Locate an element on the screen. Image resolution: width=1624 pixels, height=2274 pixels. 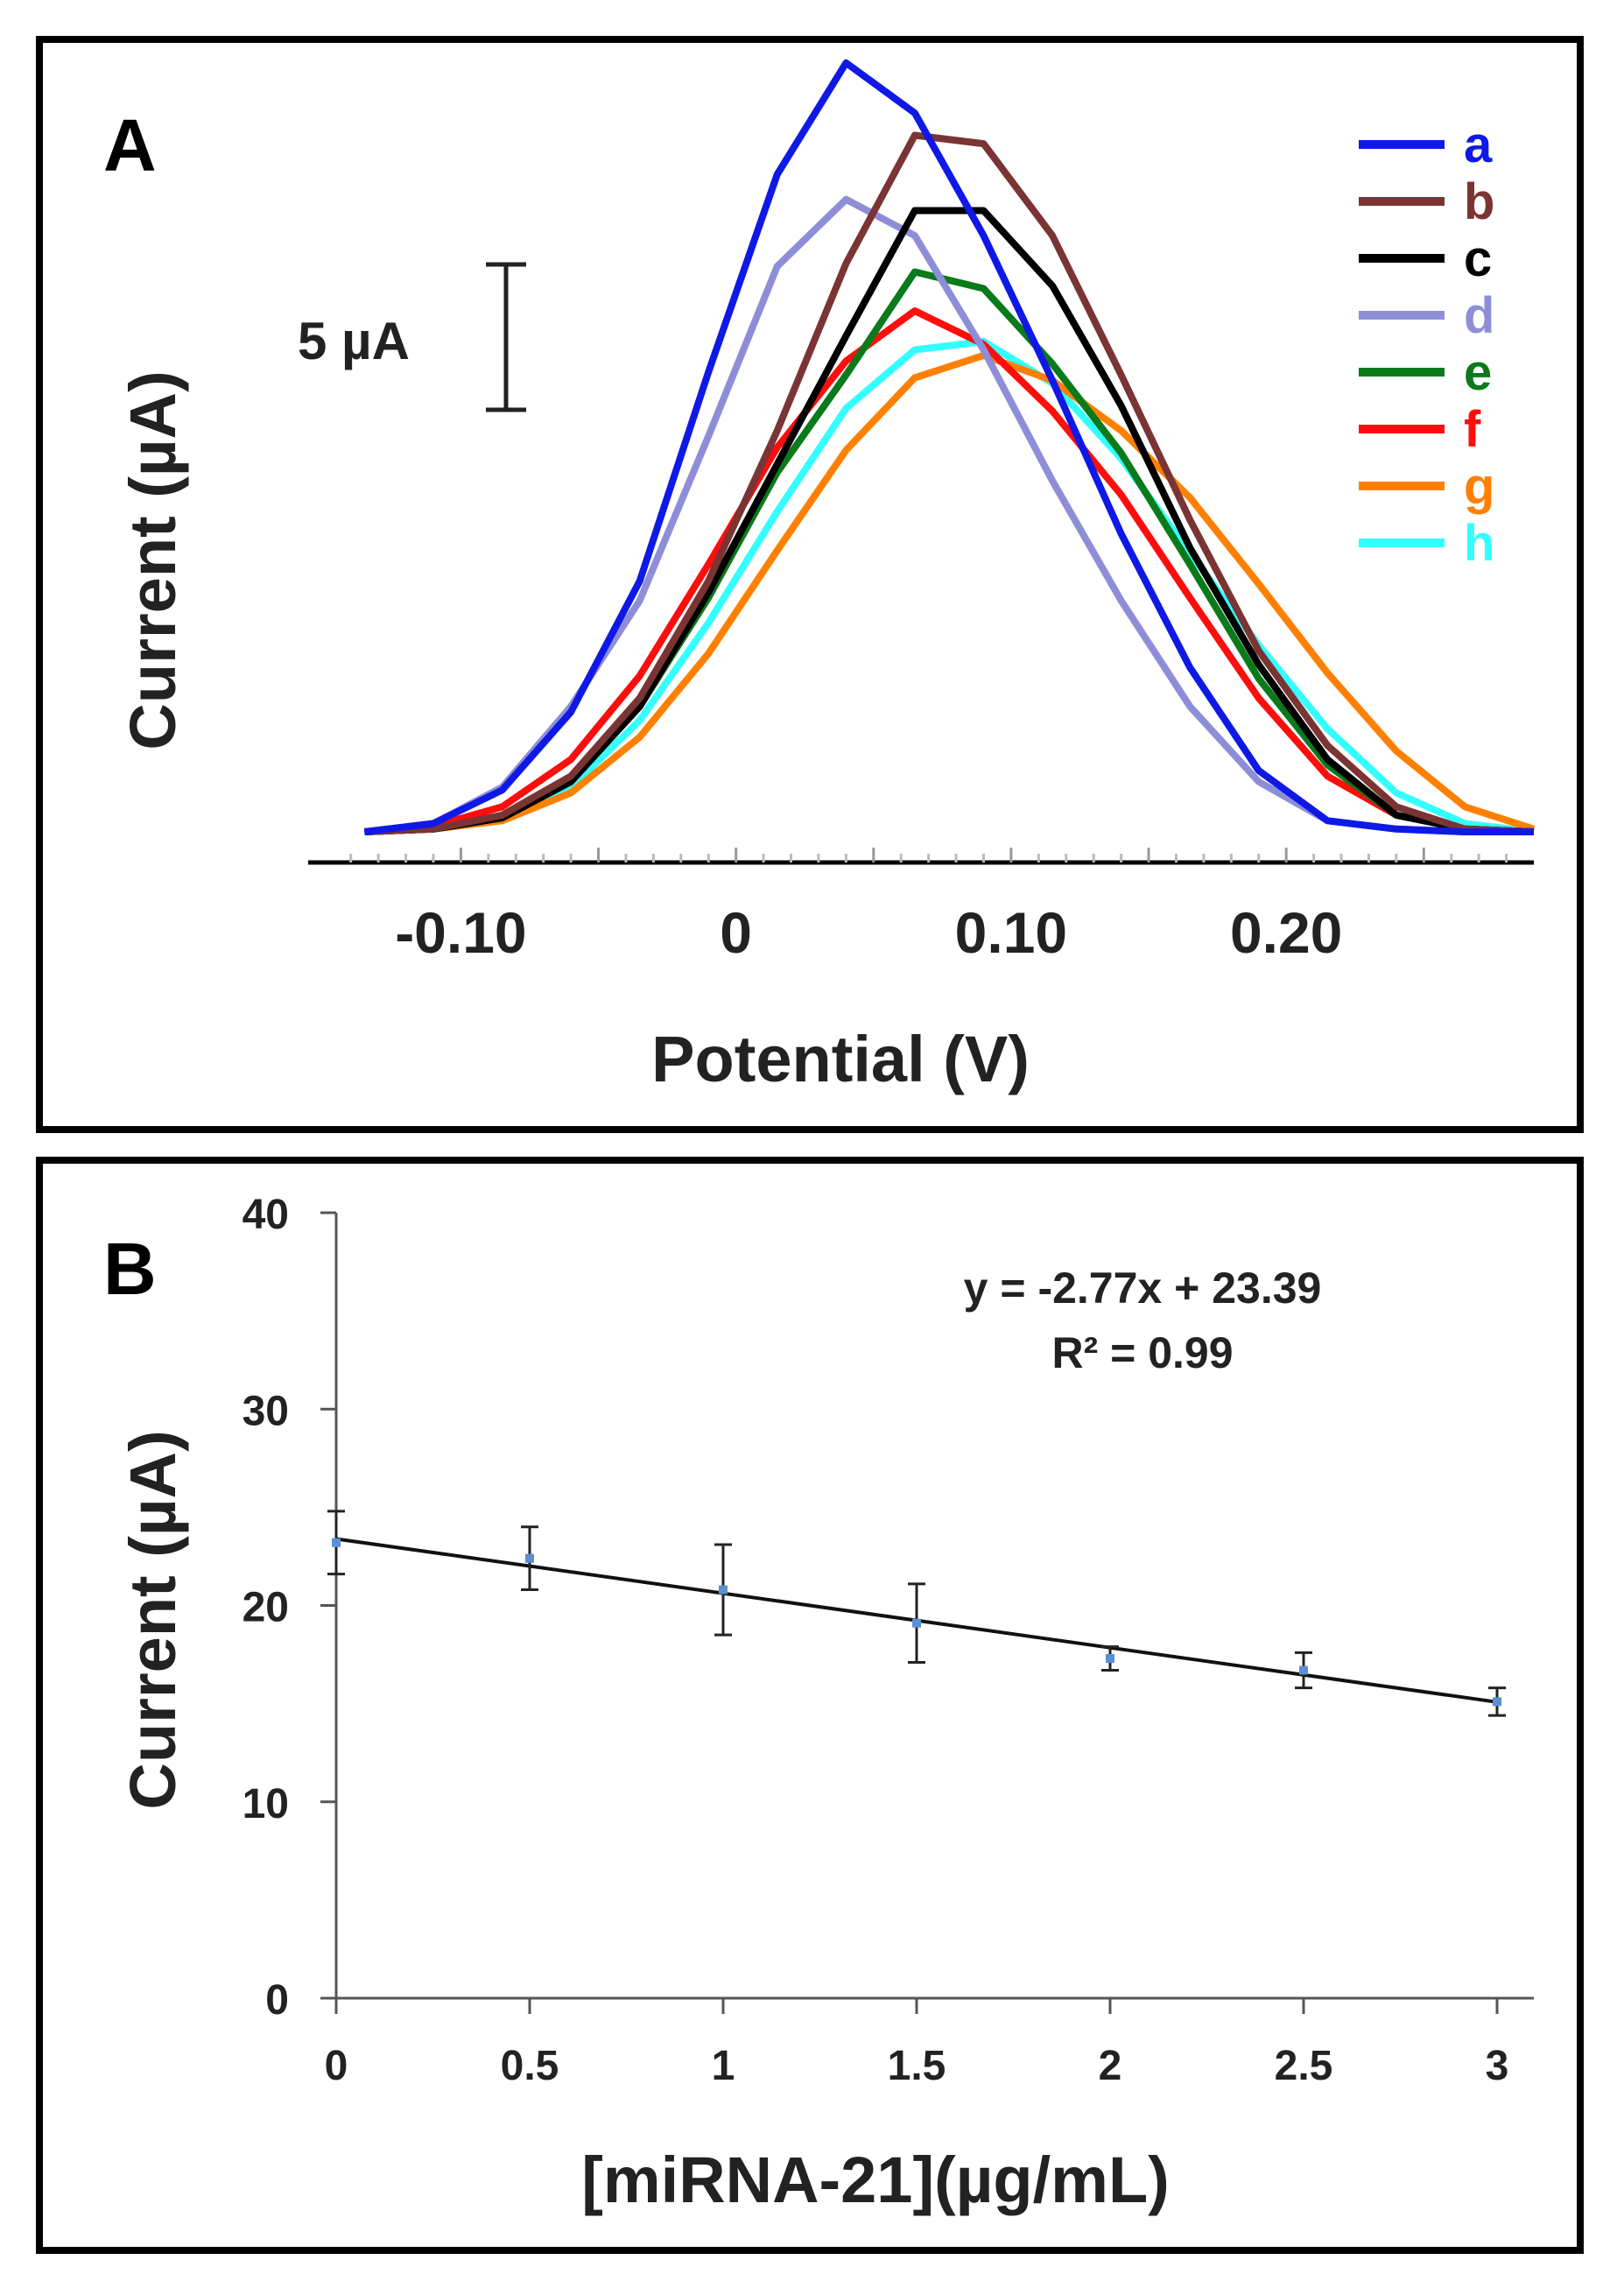
panel-a-label: A is located at coordinates (130, 145).